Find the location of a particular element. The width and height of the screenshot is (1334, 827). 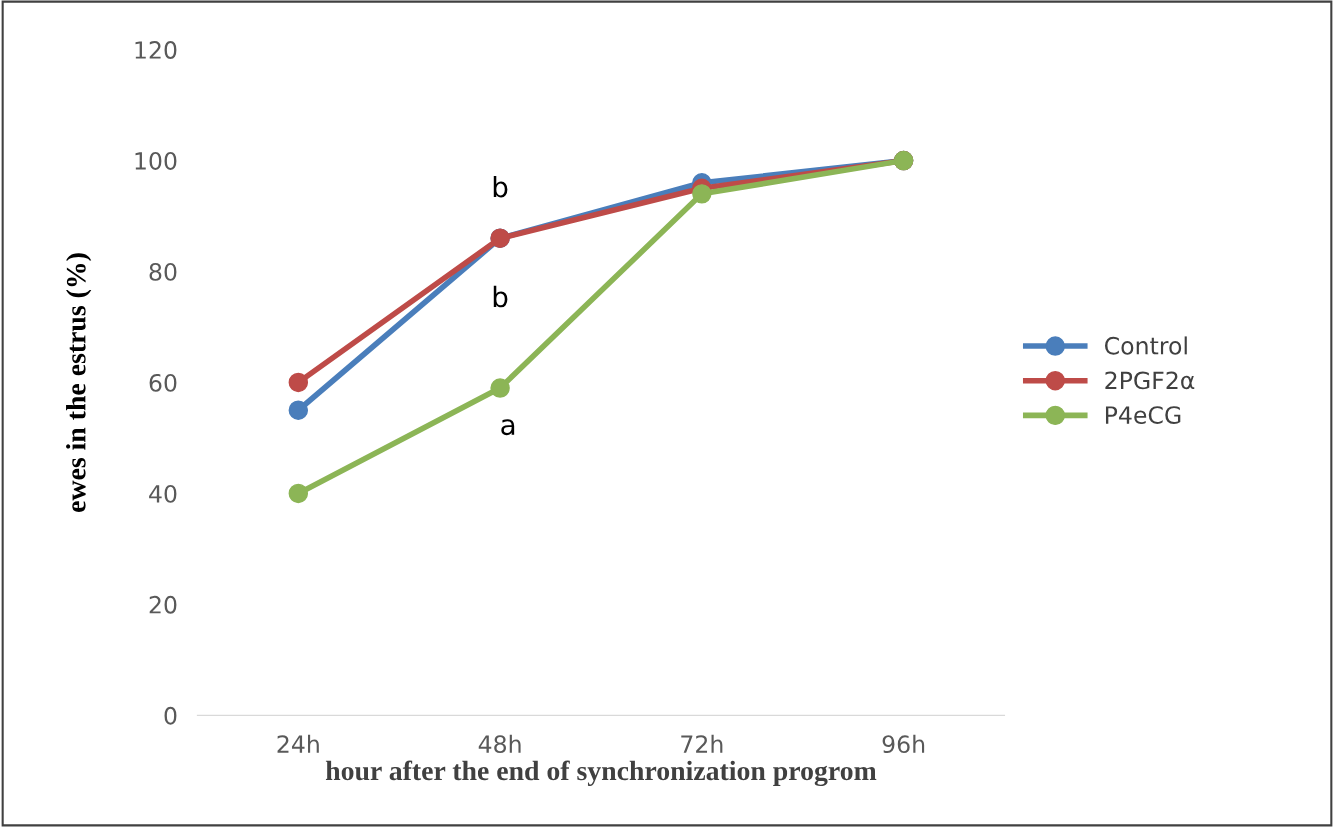

x-tick-label: 72h is located at coordinates (702, 743).